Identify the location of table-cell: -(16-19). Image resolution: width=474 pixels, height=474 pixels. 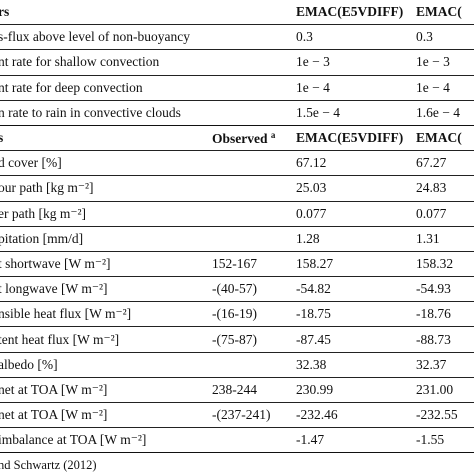
(246, 314).